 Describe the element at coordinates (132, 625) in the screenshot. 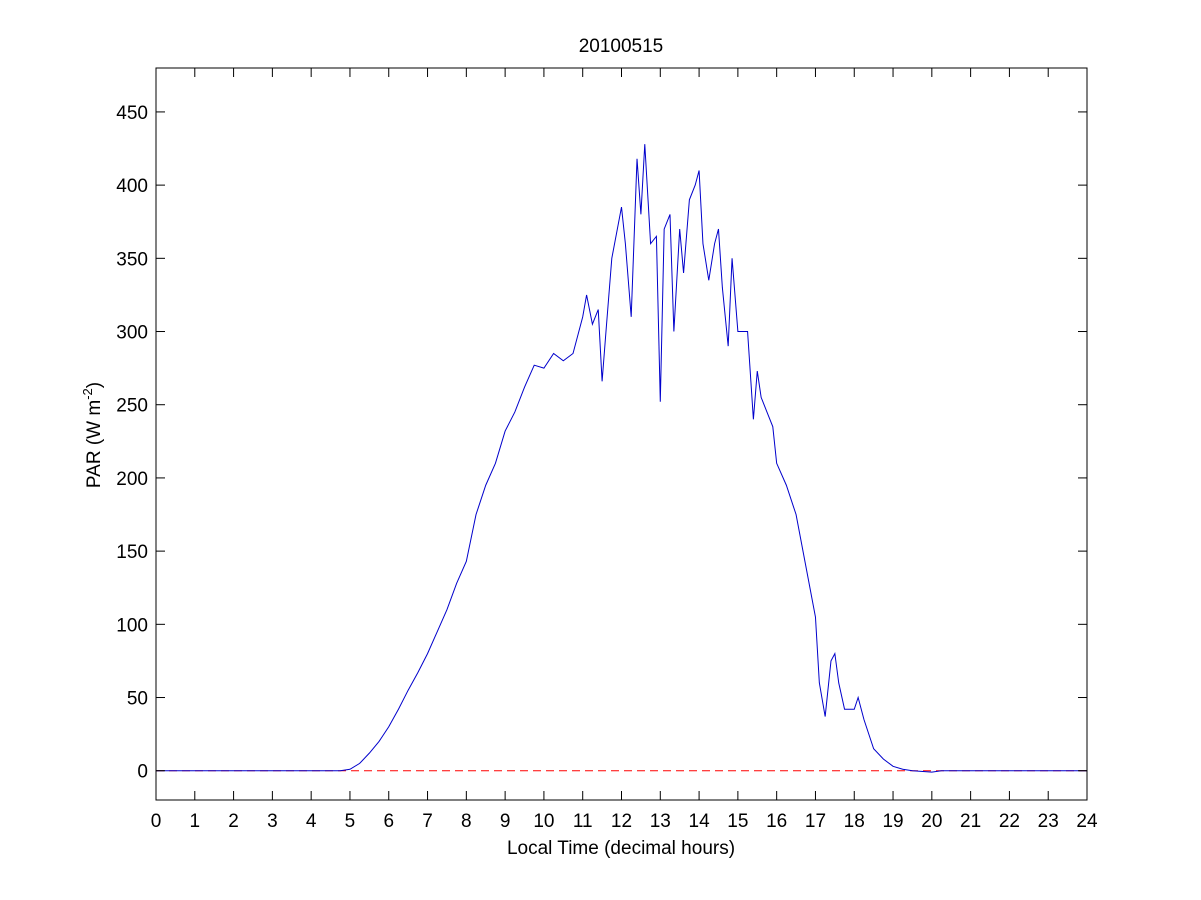

I see `y-tick-label: 100` at that location.